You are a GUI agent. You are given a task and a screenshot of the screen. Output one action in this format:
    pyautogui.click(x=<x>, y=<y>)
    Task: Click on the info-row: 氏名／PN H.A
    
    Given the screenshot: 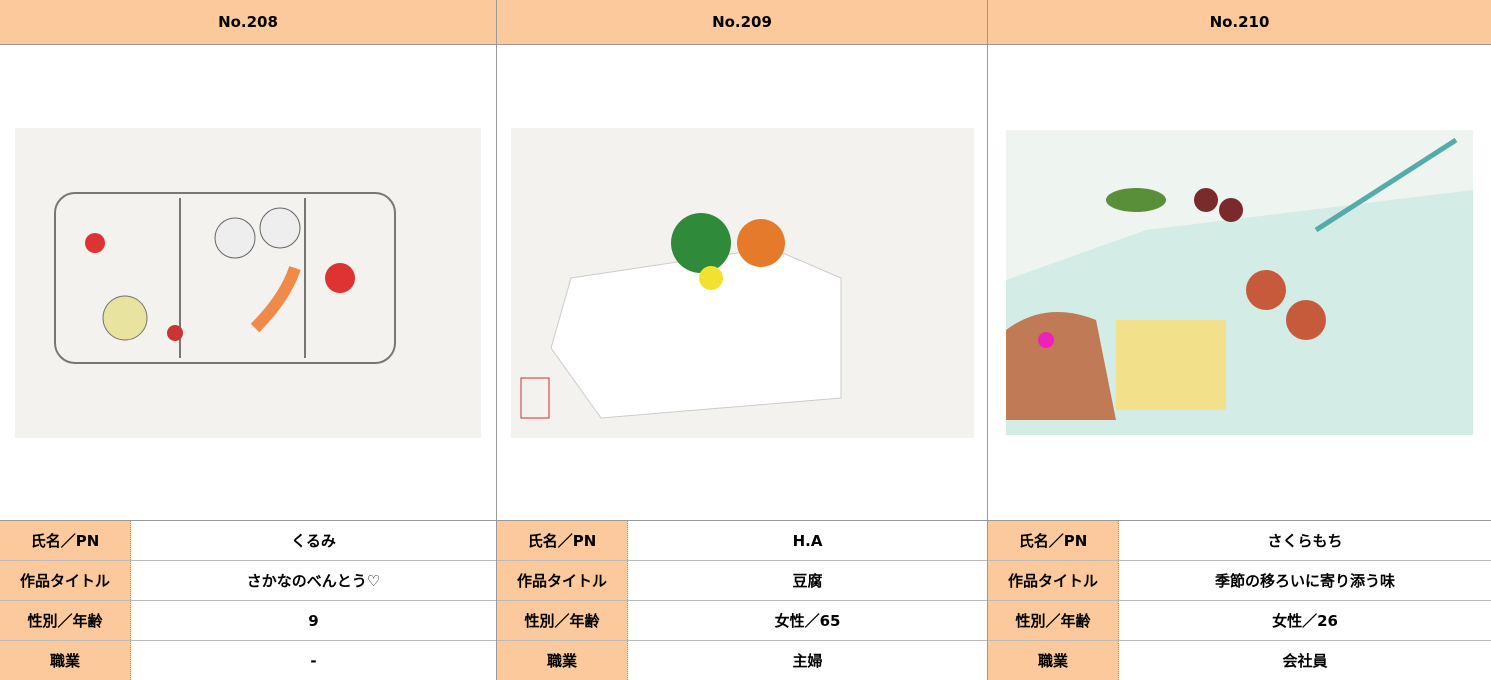 What is the action you would take?
    pyautogui.click(x=742, y=541)
    